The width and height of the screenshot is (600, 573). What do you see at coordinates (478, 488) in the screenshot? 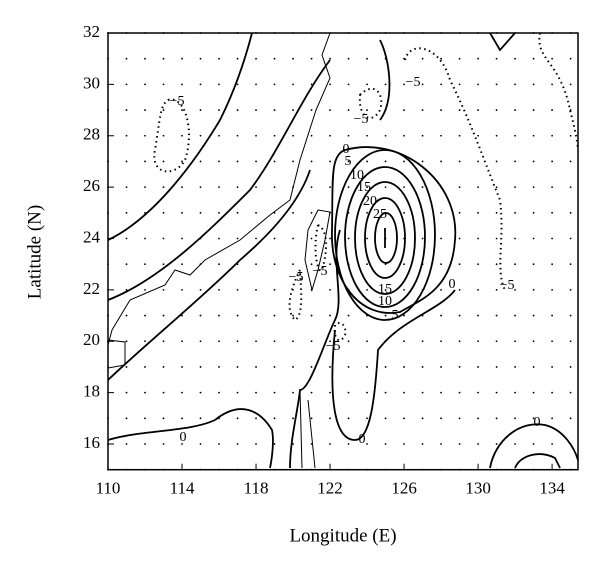
I see `x-tick-label: 130` at bounding box center [478, 488].